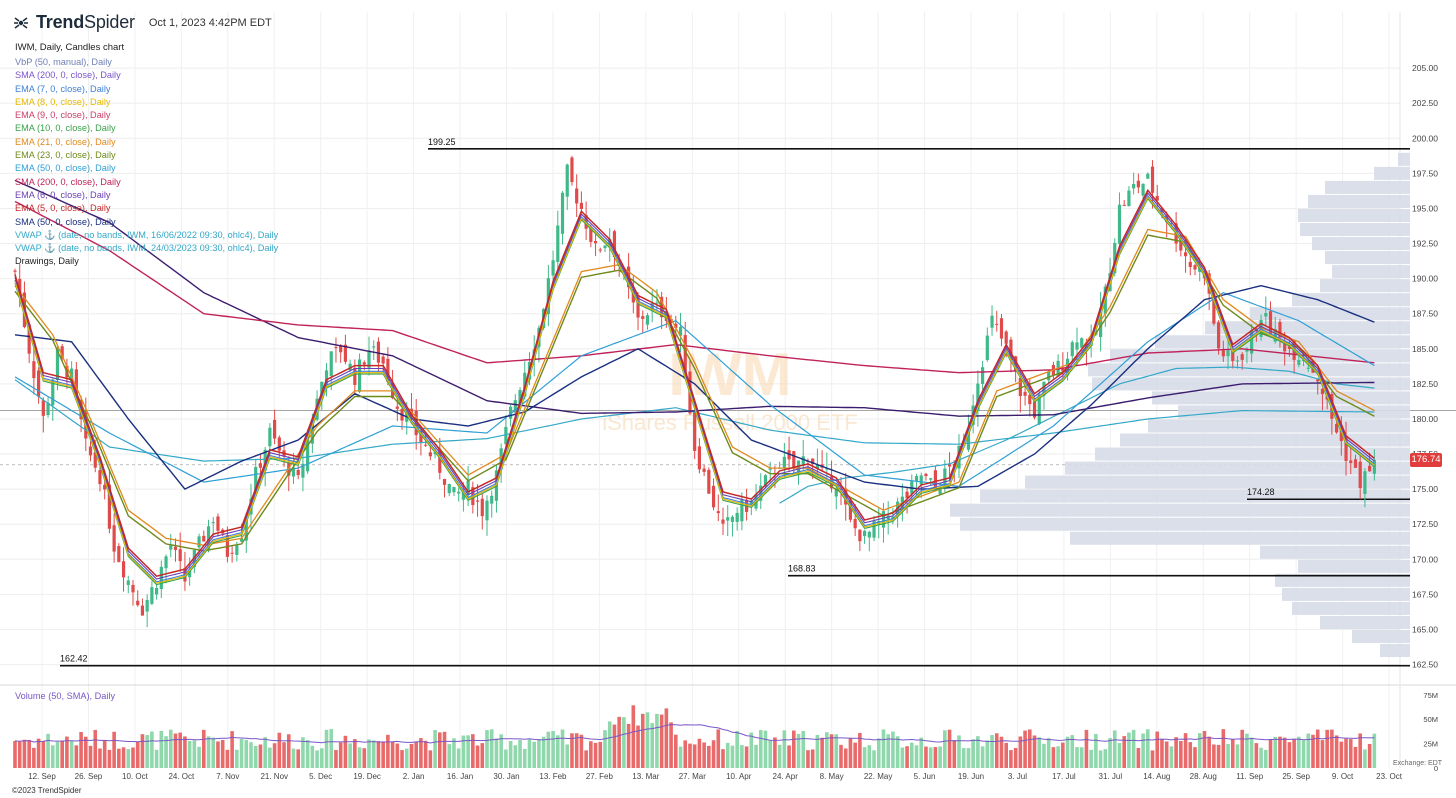  What do you see at coordinates (143, 22) in the screenshot?
I see `header: TrendSpider Oct 1, 2023 4:42PM EDT` at bounding box center [143, 22].